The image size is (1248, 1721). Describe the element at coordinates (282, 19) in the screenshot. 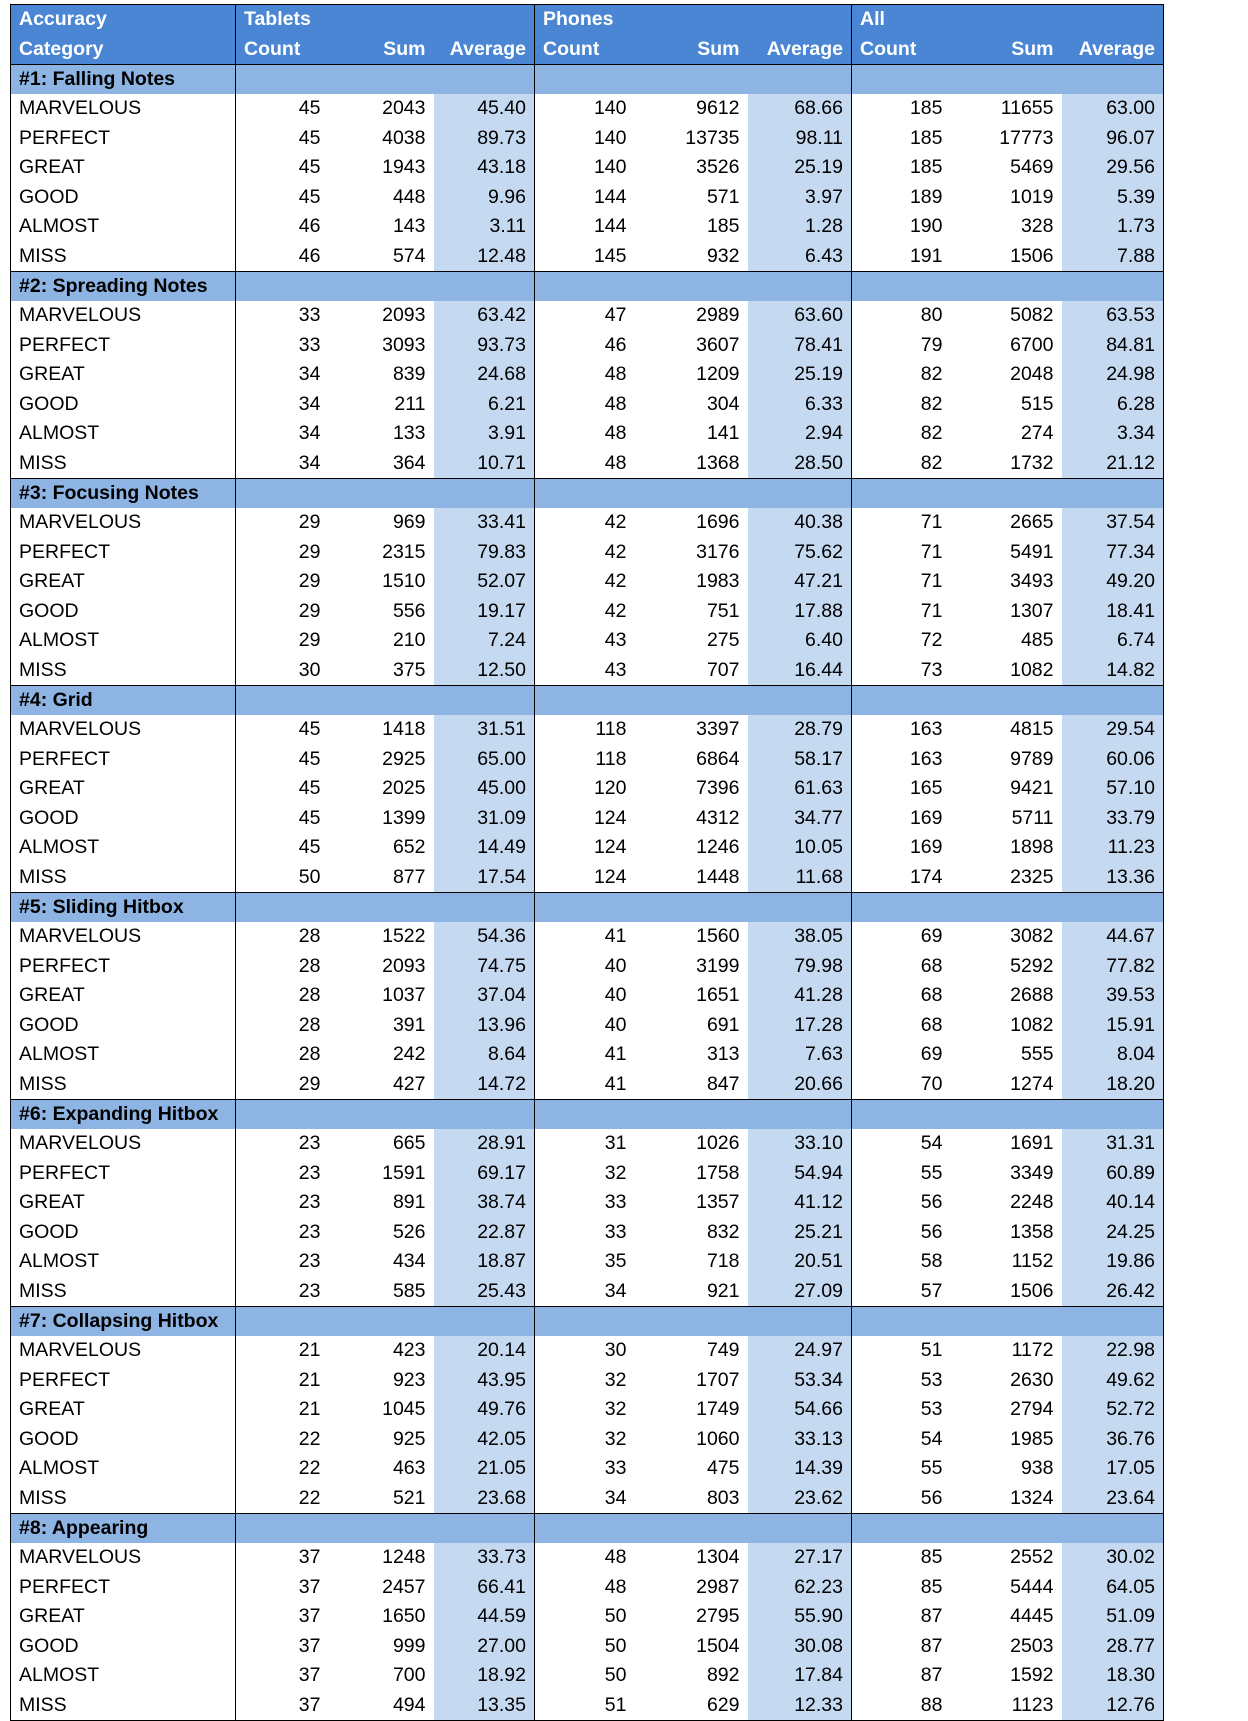

I see `header-cell-tablets-count: Tablets` at that location.